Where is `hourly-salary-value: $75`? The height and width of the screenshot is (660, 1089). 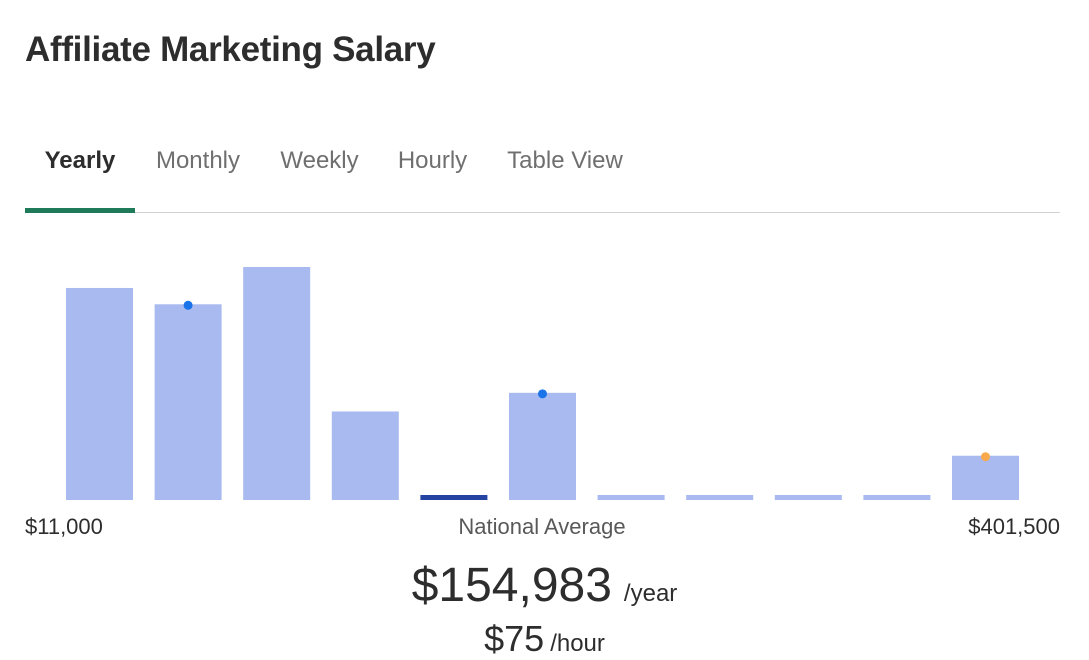
hourly-salary-value: $75 is located at coordinates (514, 638).